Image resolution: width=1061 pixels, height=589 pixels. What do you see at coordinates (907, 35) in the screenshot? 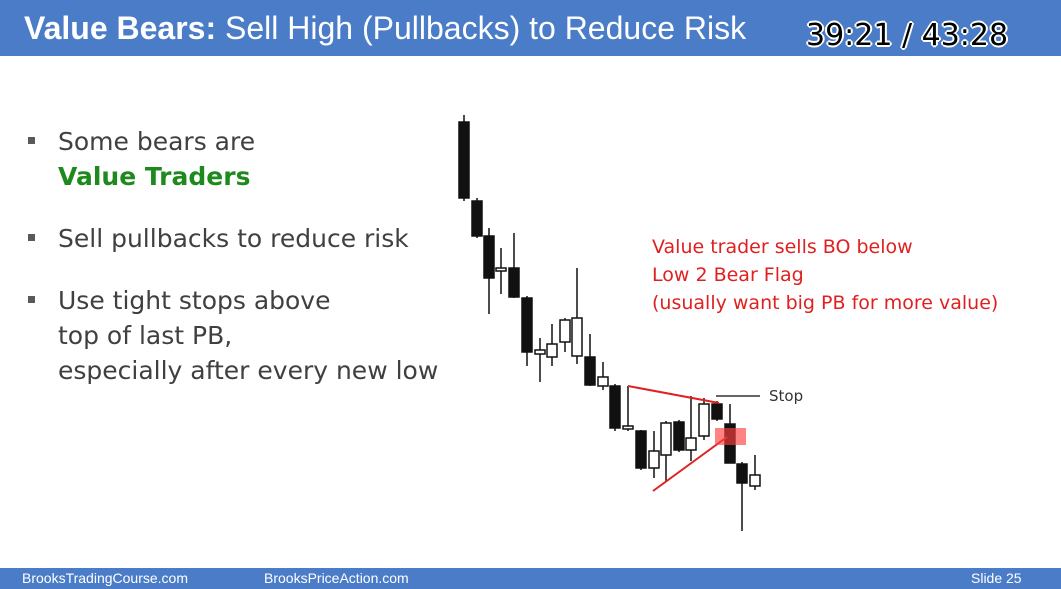
I see `video-timer: 39:21 / 43:28` at bounding box center [907, 35].